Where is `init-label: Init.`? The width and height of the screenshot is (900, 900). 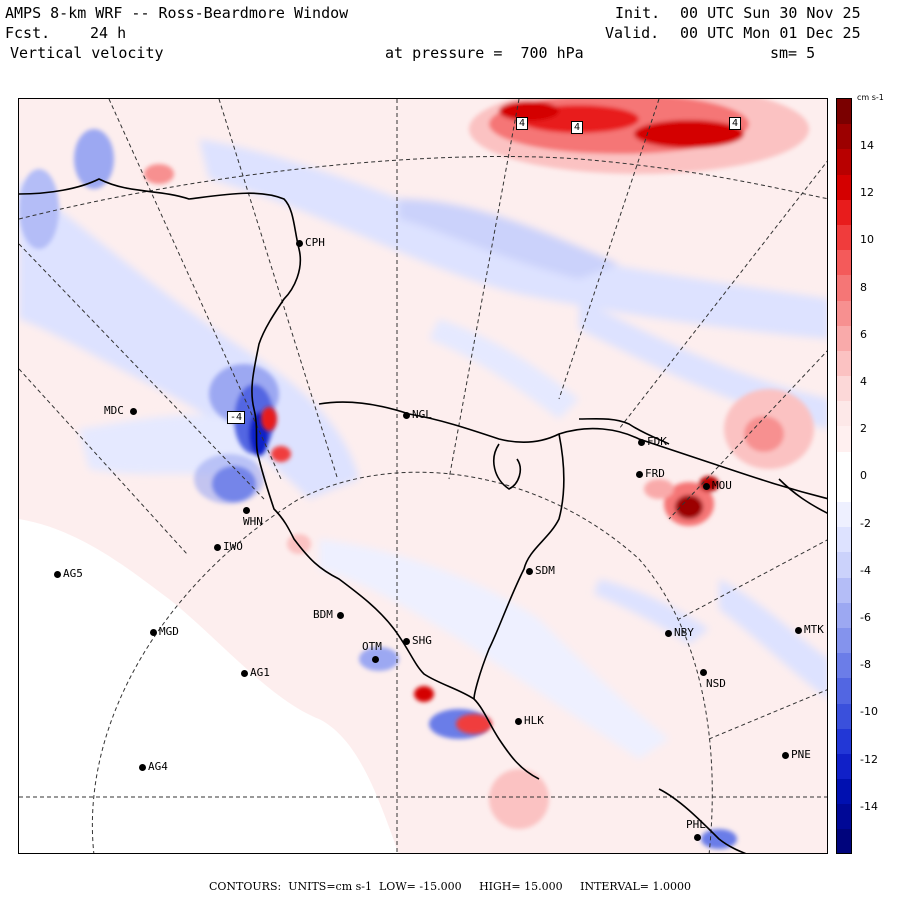
init-label: Init. is located at coordinates (638, 13).